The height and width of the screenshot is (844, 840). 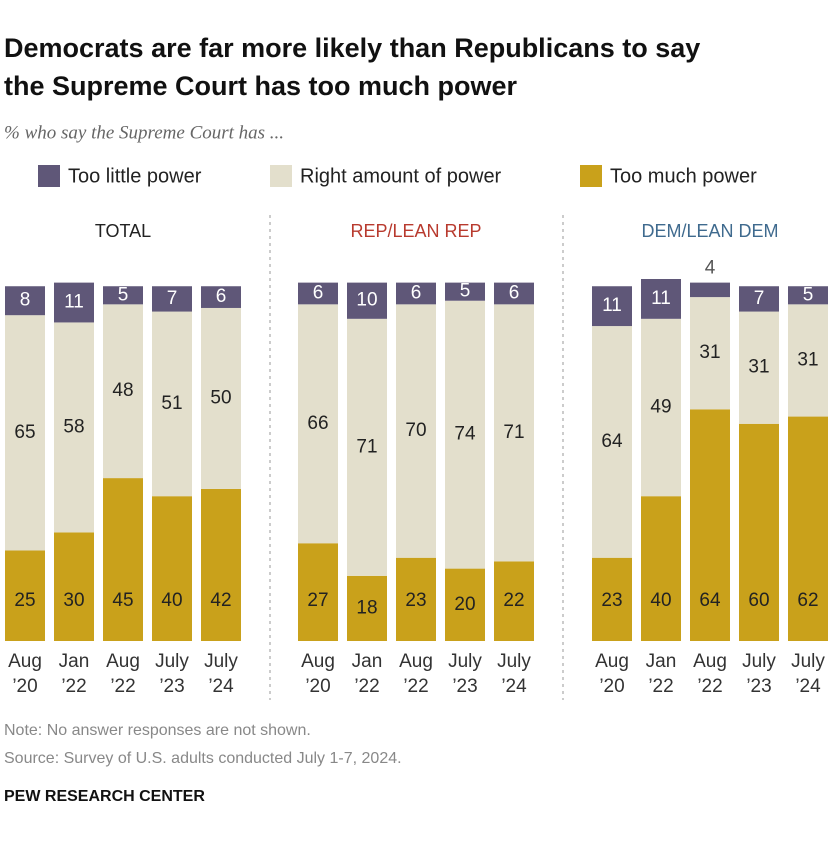 I want to click on value-label: 70, so click(x=415, y=430).